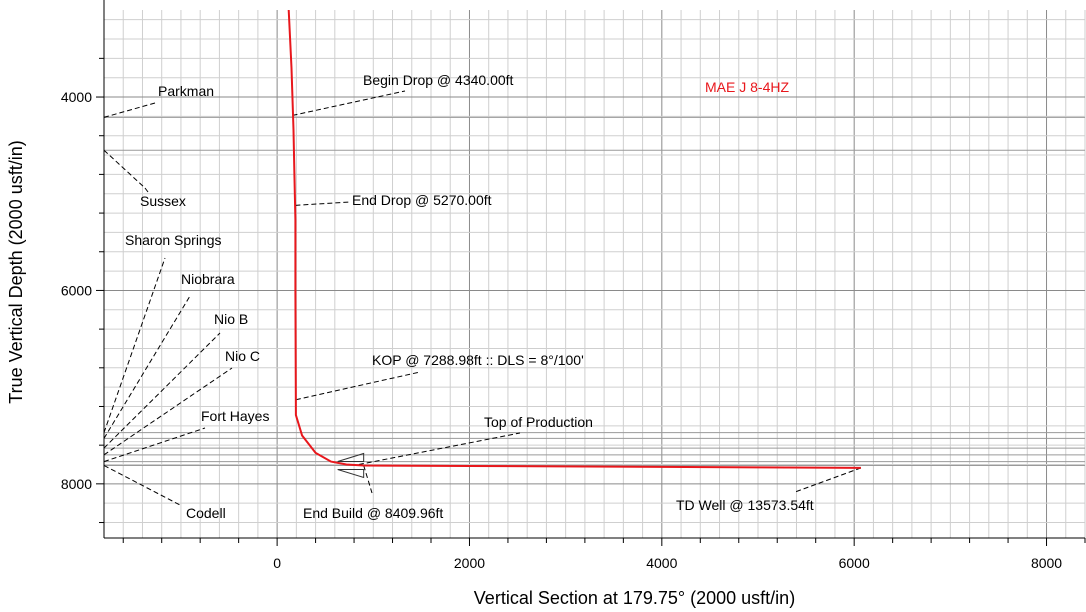 Image resolution: width=1086 pixels, height=612 pixels. What do you see at coordinates (854, 563) in the screenshot?
I see `x-tick-label: 6000` at bounding box center [854, 563].